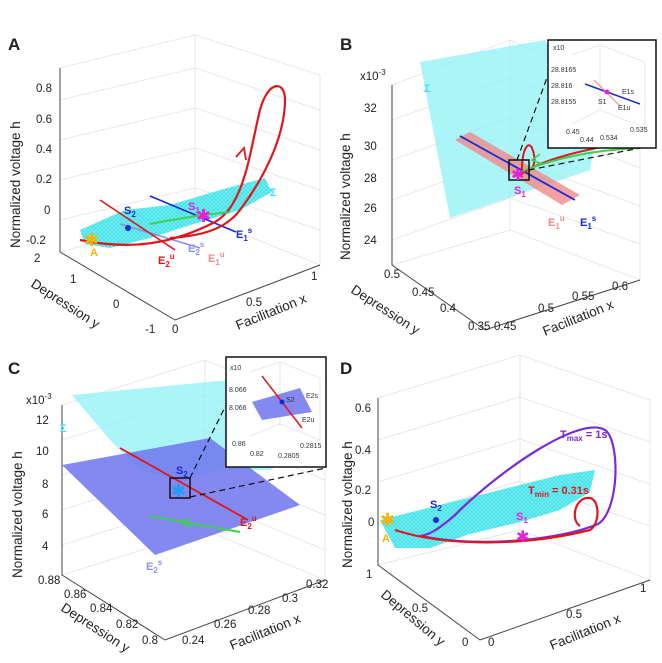  What do you see at coordinates (520, 192) in the screenshot?
I see `panel-b-s1-label: S1` at bounding box center [520, 192].